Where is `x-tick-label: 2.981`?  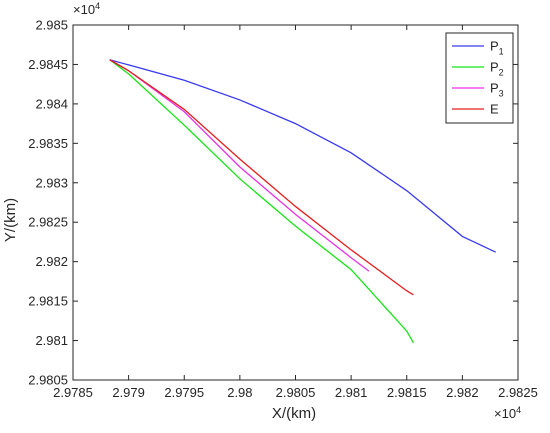
x-tick-label: 2.981 is located at coordinates (351, 392).